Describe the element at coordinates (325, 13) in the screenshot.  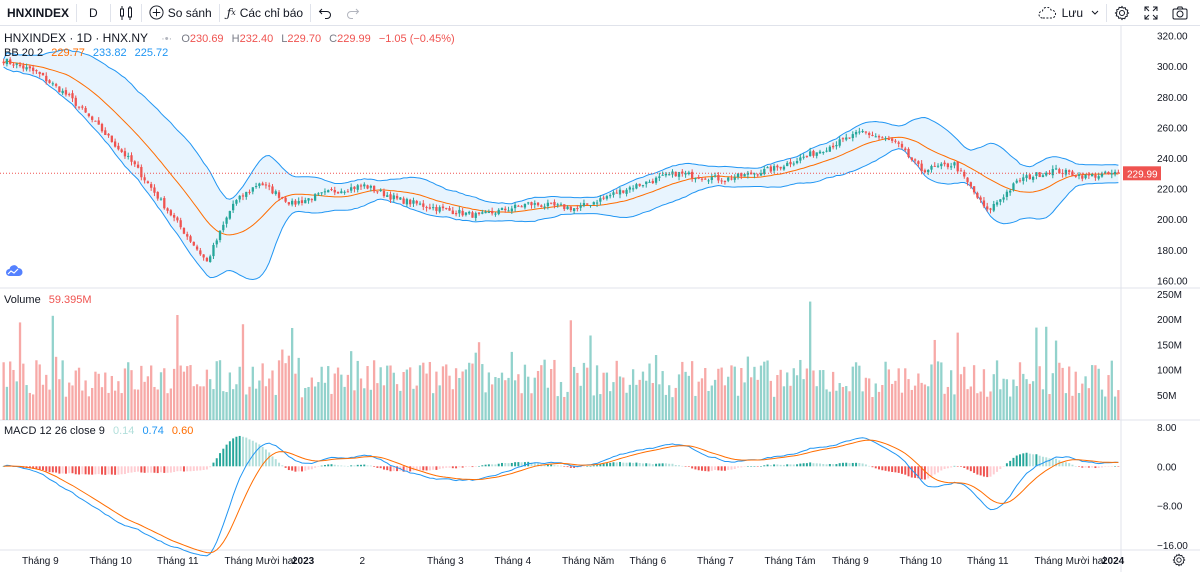
I see `undo-button` at that location.